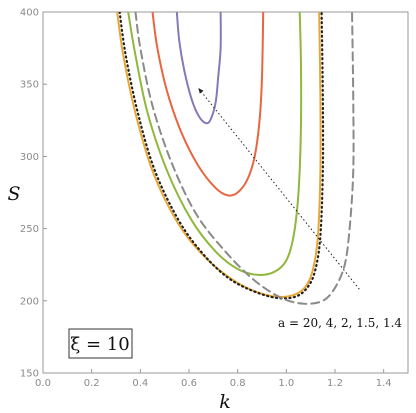  Describe the element at coordinates (140, 383) in the screenshot. I see `x-tick-label: 0.4` at that location.